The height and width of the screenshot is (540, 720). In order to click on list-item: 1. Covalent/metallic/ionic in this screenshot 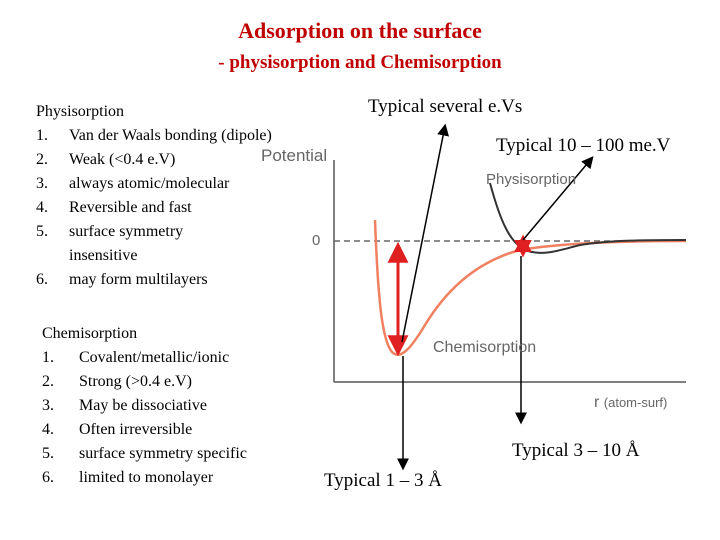, I will do `click(172, 358)`.